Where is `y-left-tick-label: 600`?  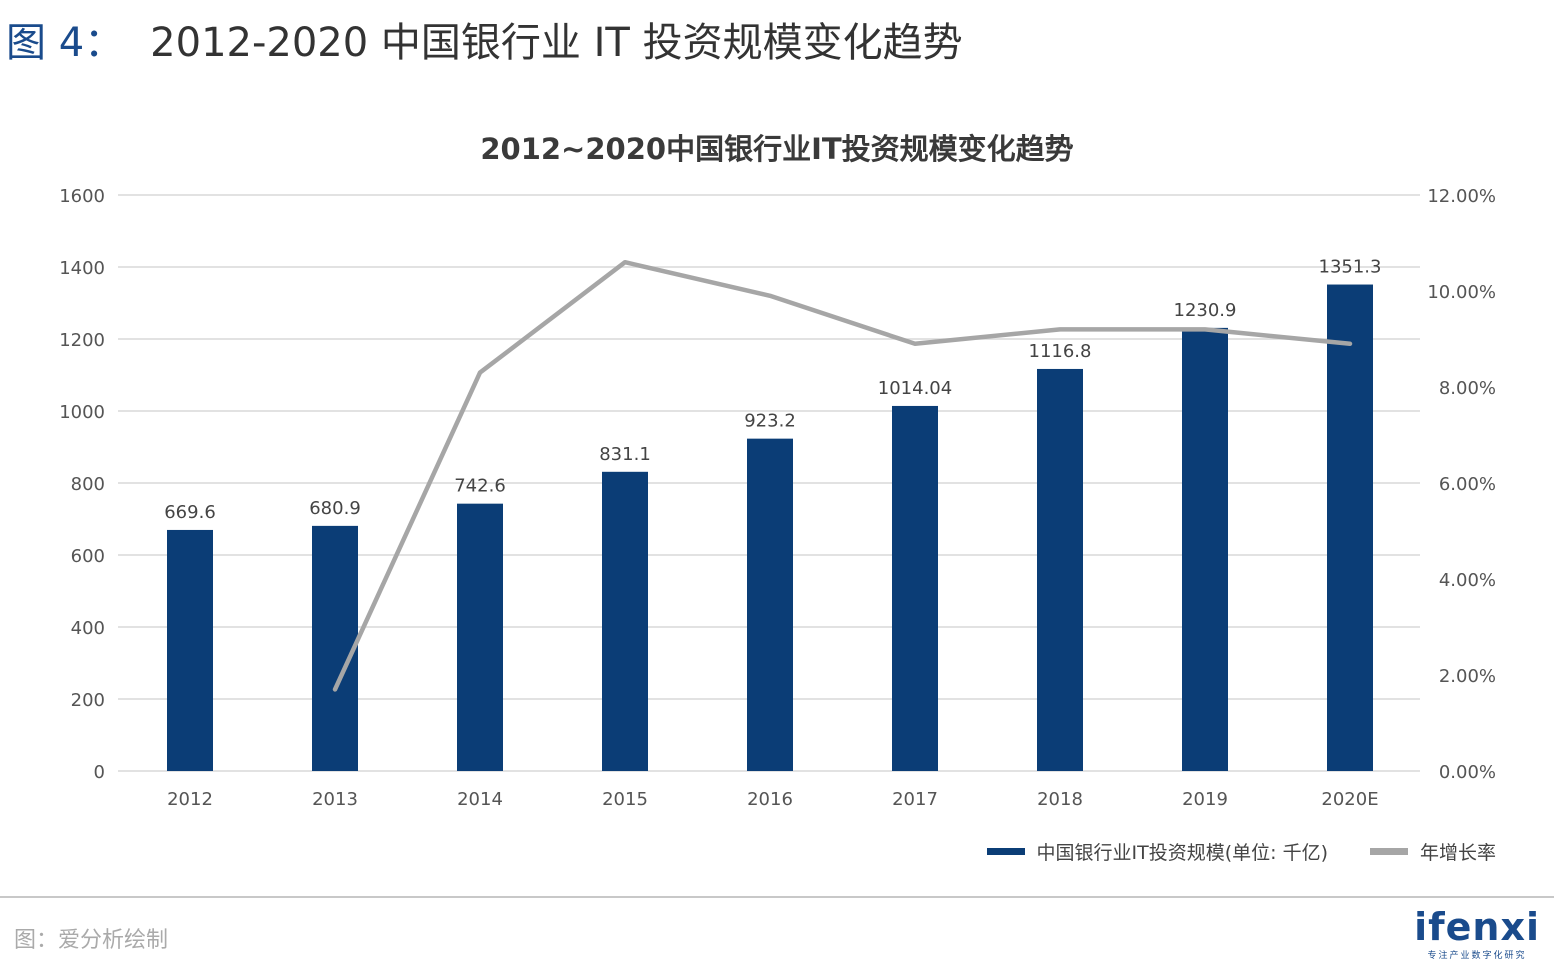 y-left-tick-label: 600 is located at coordinates (88, 556).